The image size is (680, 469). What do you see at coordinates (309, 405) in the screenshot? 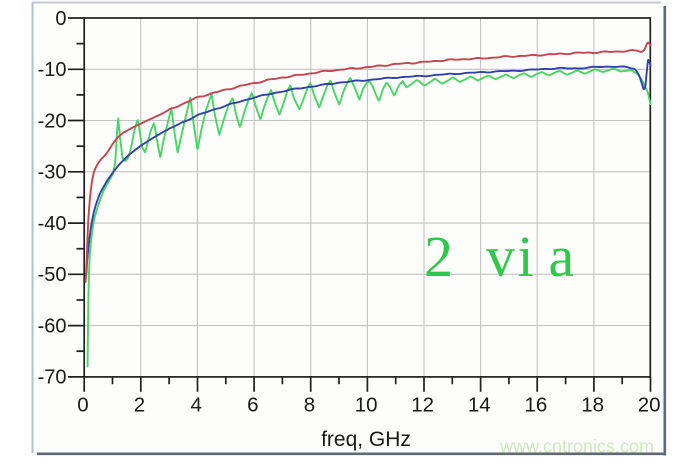
I see `svg-text: 8` at bounding box center [309, 405].